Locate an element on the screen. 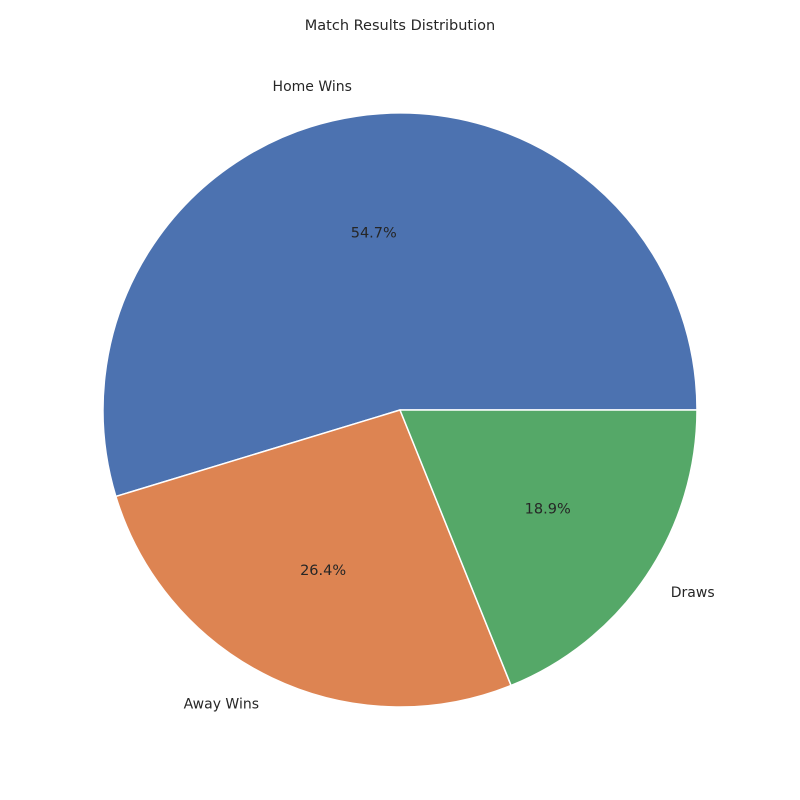  slice-category-label: Away Wins is located at coordinates (221, 705).